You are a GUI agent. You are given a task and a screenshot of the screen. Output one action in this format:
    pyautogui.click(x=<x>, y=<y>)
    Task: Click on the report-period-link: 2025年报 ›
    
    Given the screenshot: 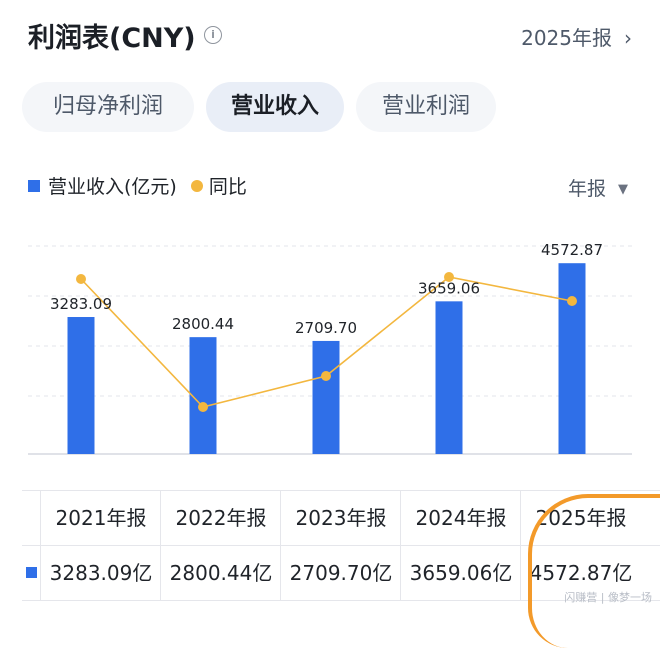 What is the action you would take?
    pyautogui.click(x=576, y=36)
    